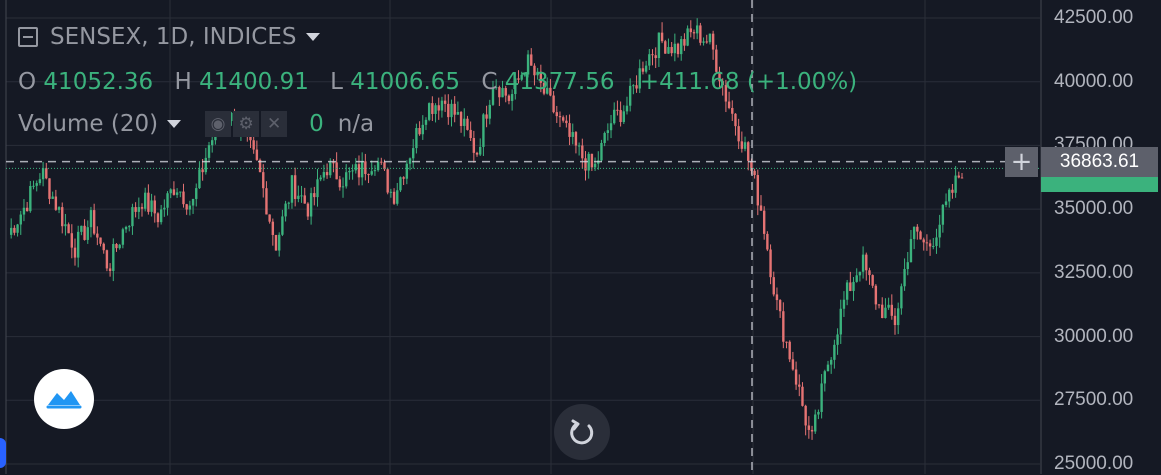 The height and width of the screenshot is (475, 1161). I want to click on symbol-row: SENSEX, 1D, INDICES, so click(169, 37).